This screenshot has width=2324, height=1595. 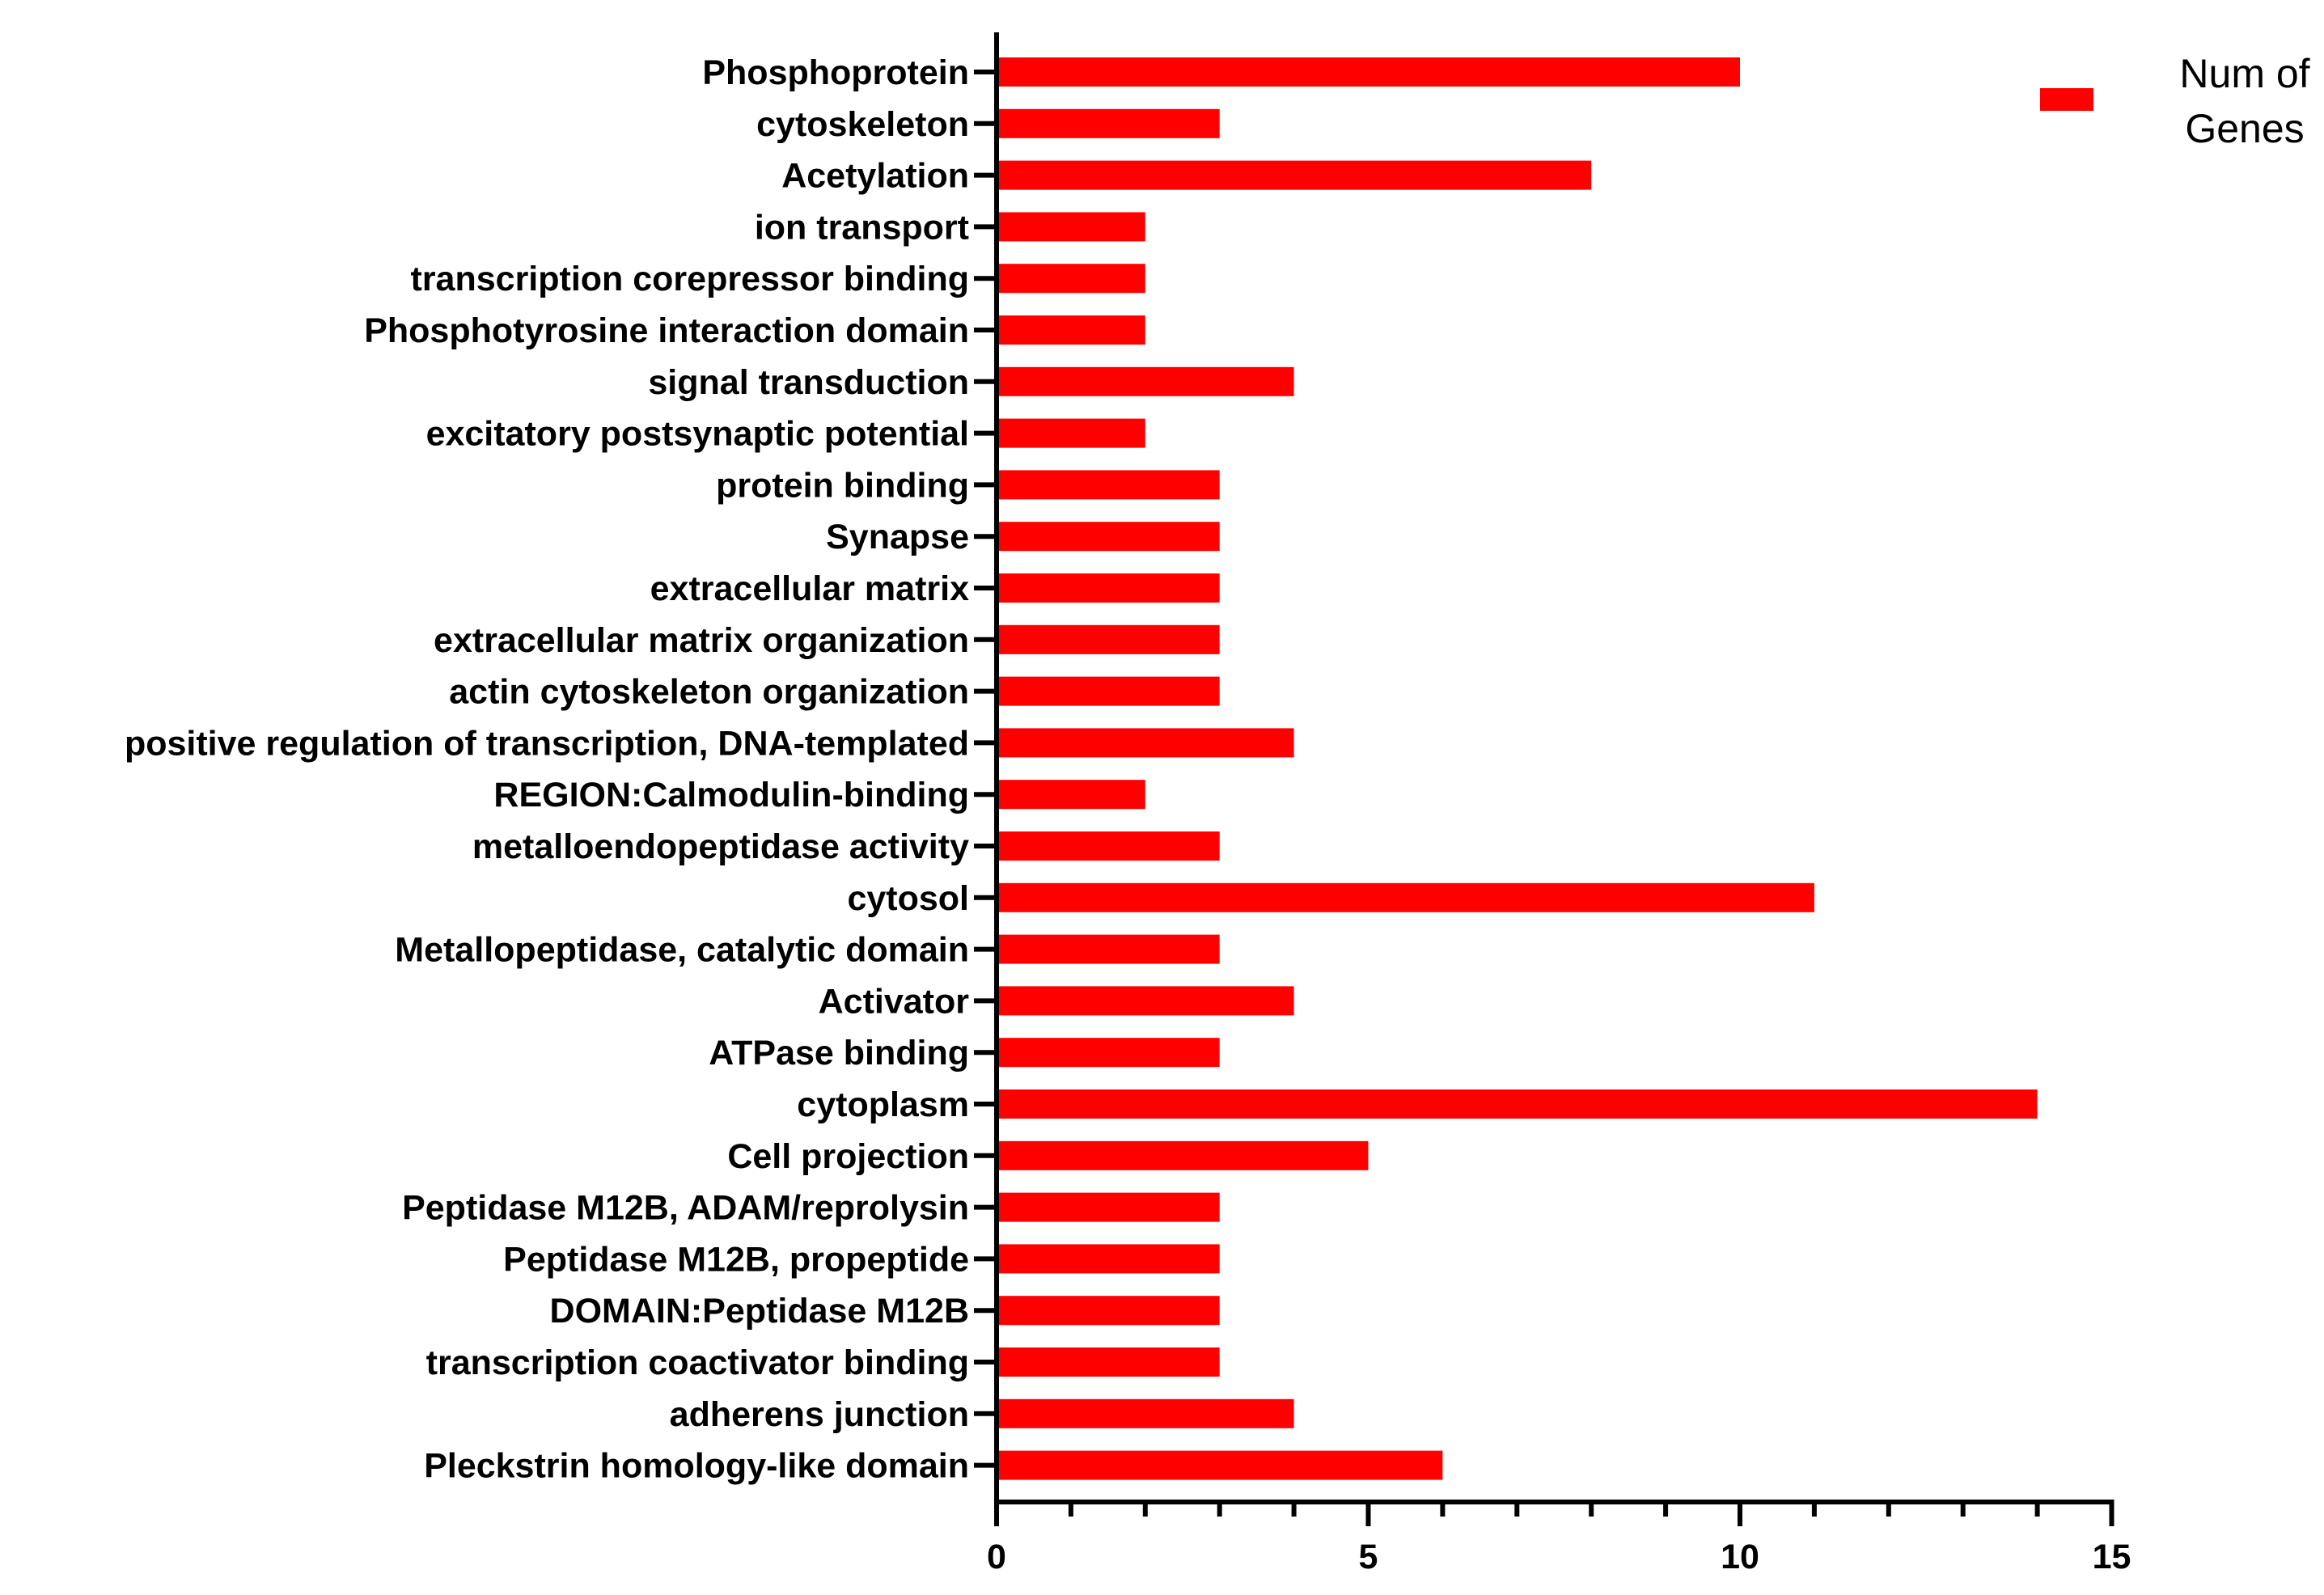 What do you see at coordinates (808, 382) in the screenshot?
I see `category-label: signal transduction` at bounding box center [808, 382].